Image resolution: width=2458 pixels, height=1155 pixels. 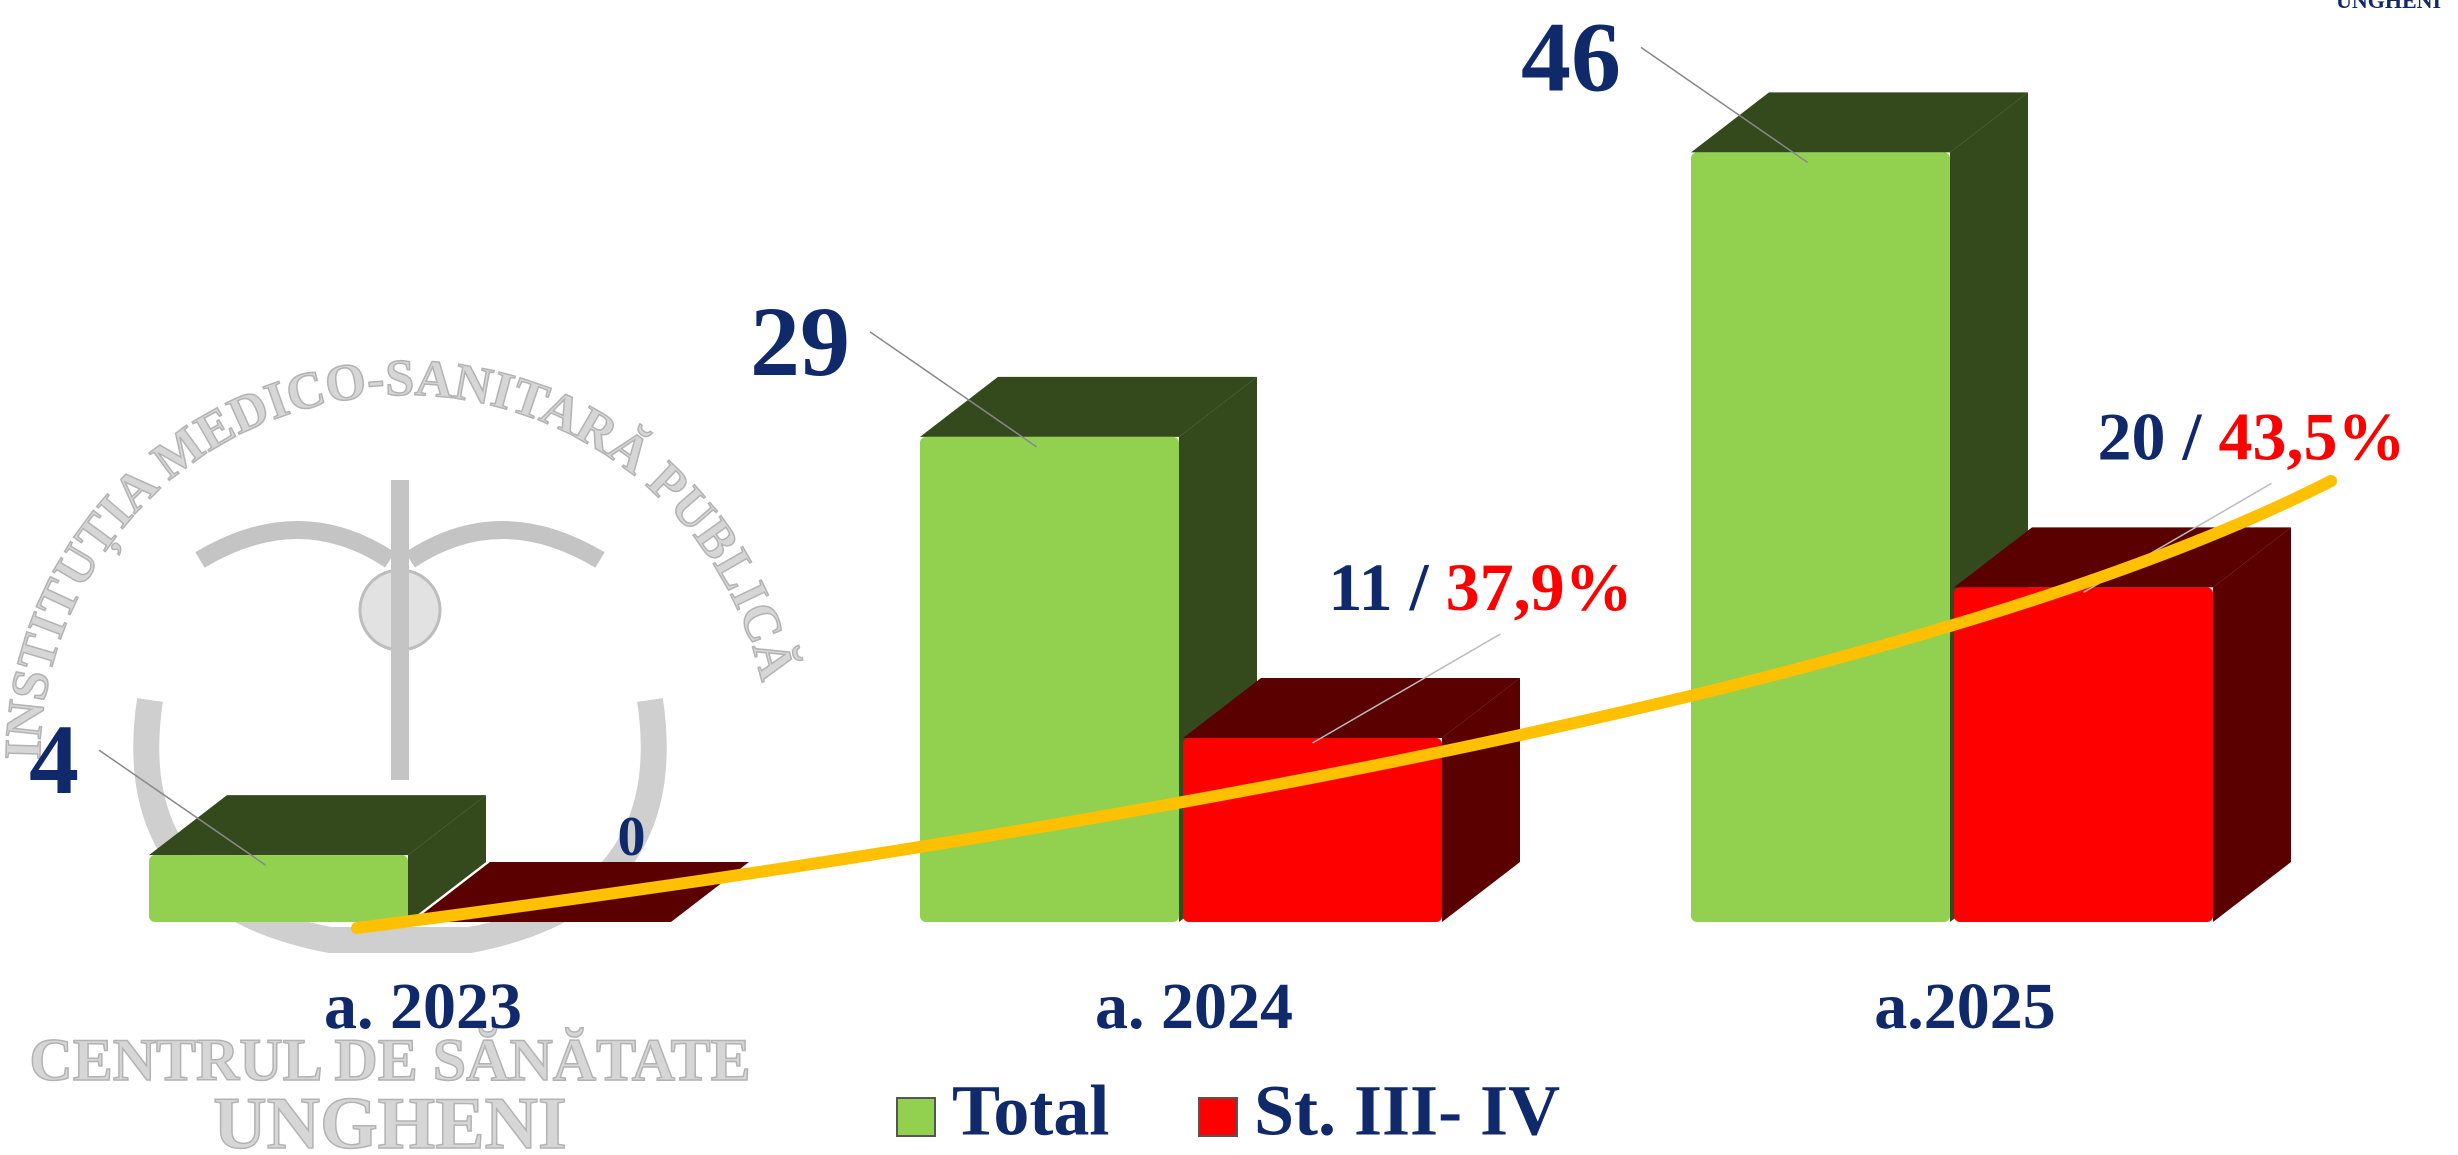 I want to click on value-label-part: 37,9%, so click(x=1539, y=587).